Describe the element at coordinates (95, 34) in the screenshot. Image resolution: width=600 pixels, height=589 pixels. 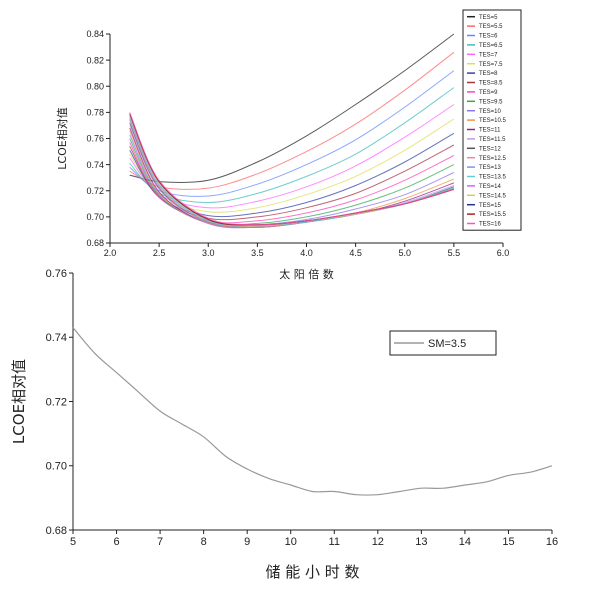
I see `y-tick-label: 0.84` at that location.